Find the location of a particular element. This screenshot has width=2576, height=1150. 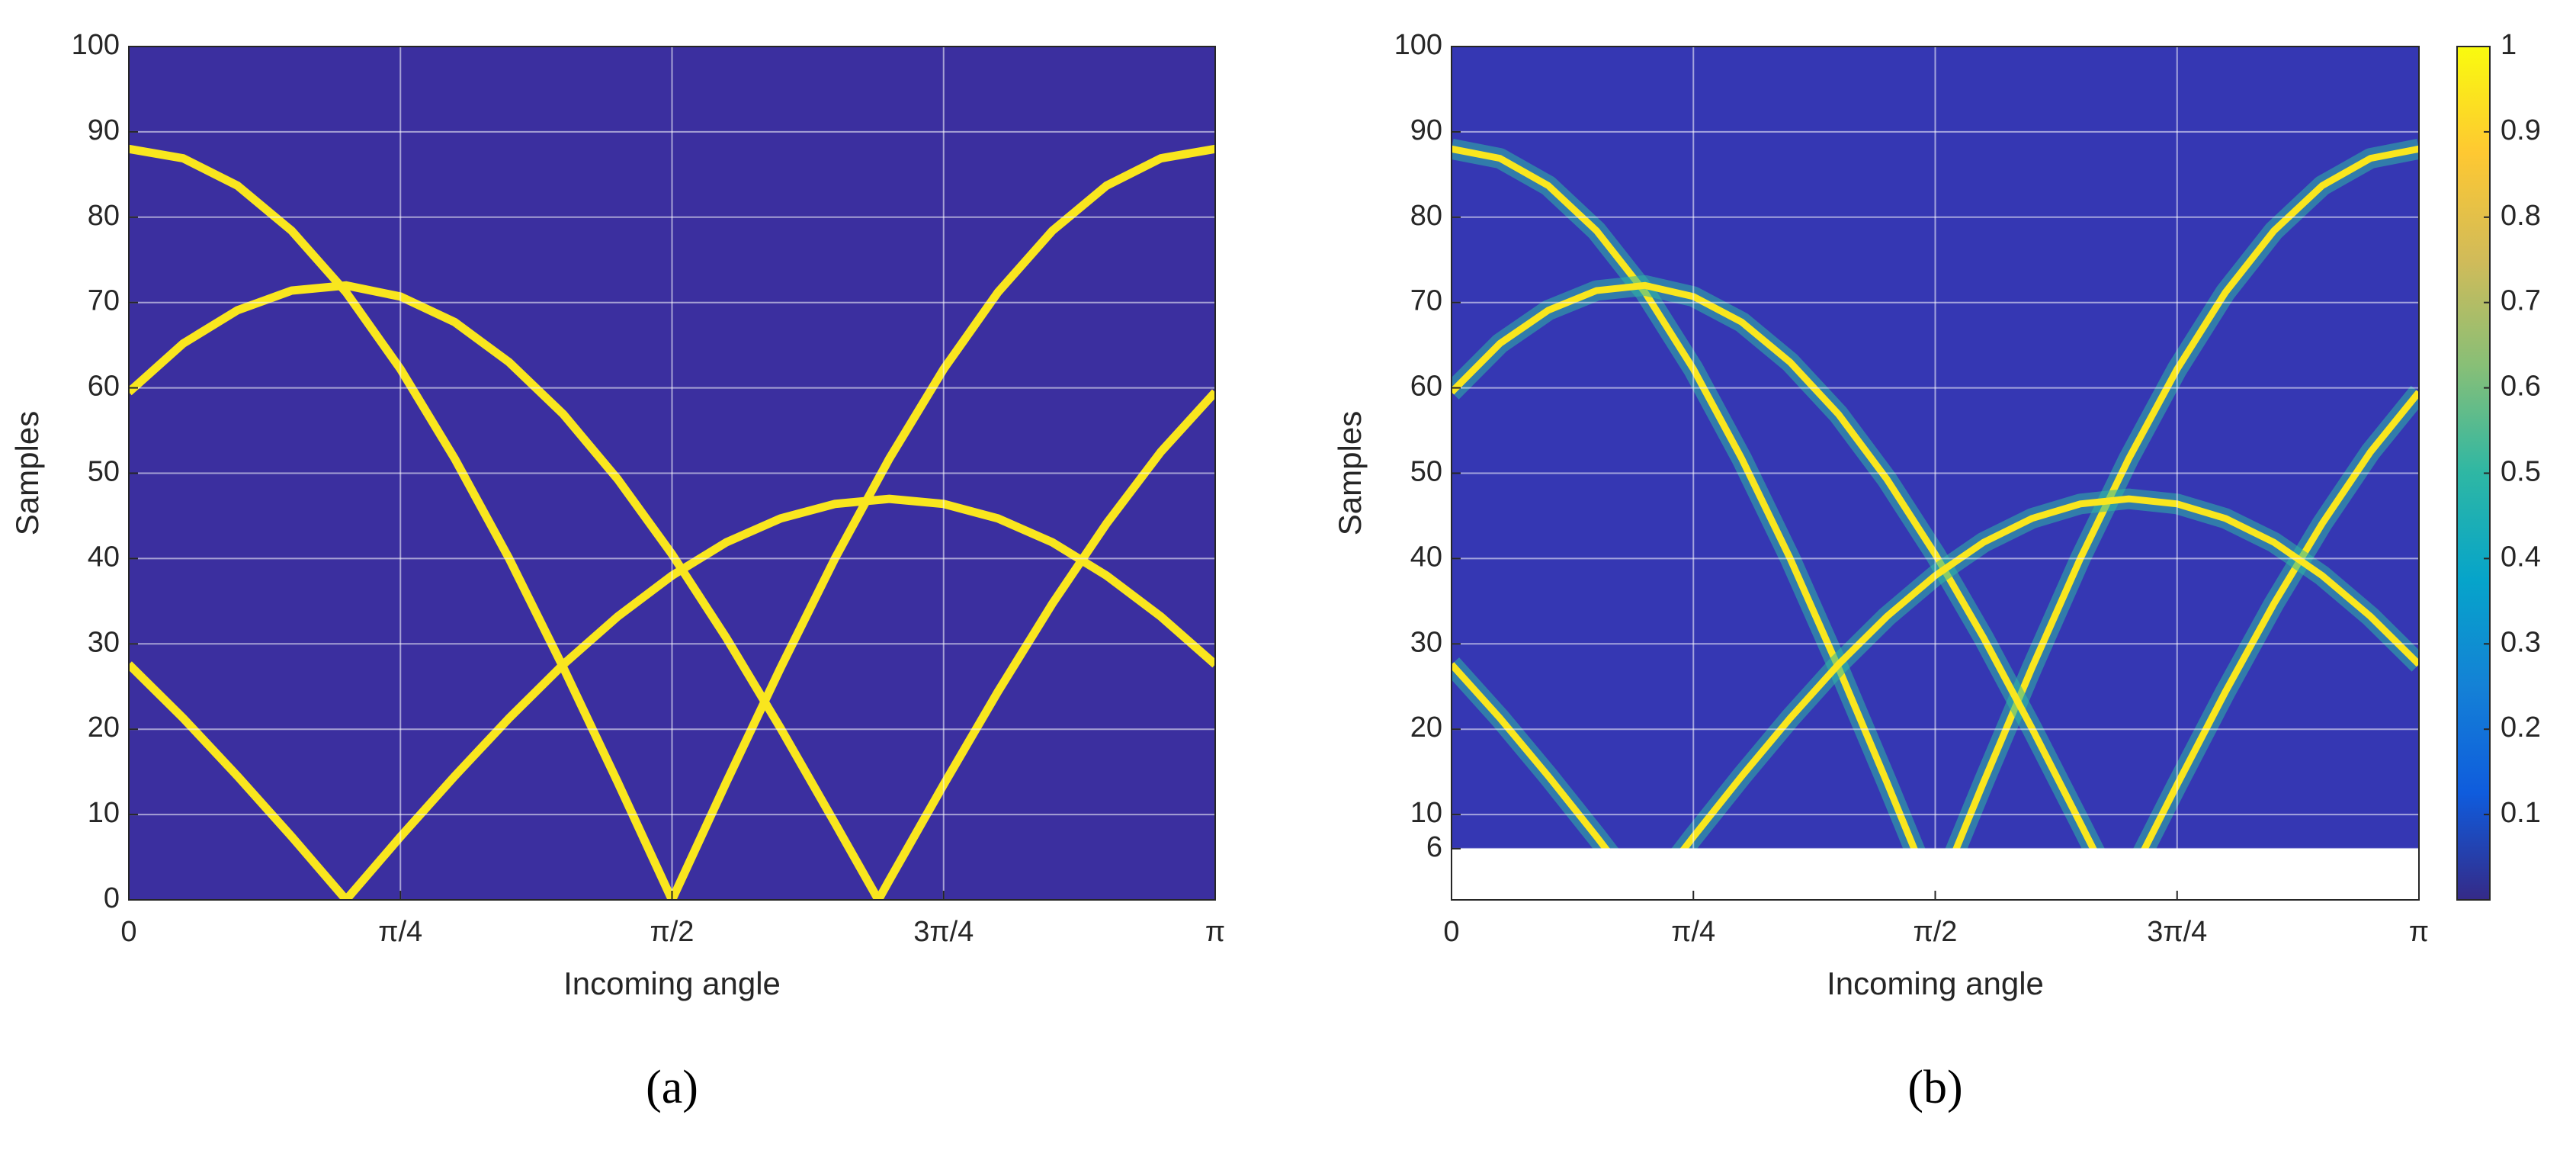

colorbar-tick-label: 0.8 is located at coordinates (2521, 216).